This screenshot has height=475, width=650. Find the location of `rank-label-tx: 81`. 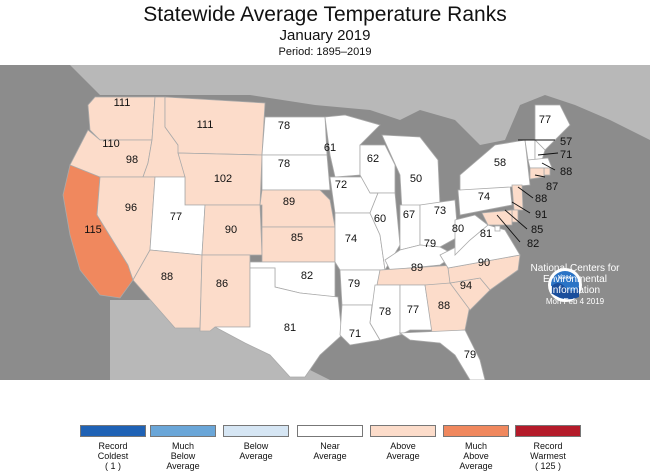

rank-label-tx: 81 is located at coordinates (290, 328).